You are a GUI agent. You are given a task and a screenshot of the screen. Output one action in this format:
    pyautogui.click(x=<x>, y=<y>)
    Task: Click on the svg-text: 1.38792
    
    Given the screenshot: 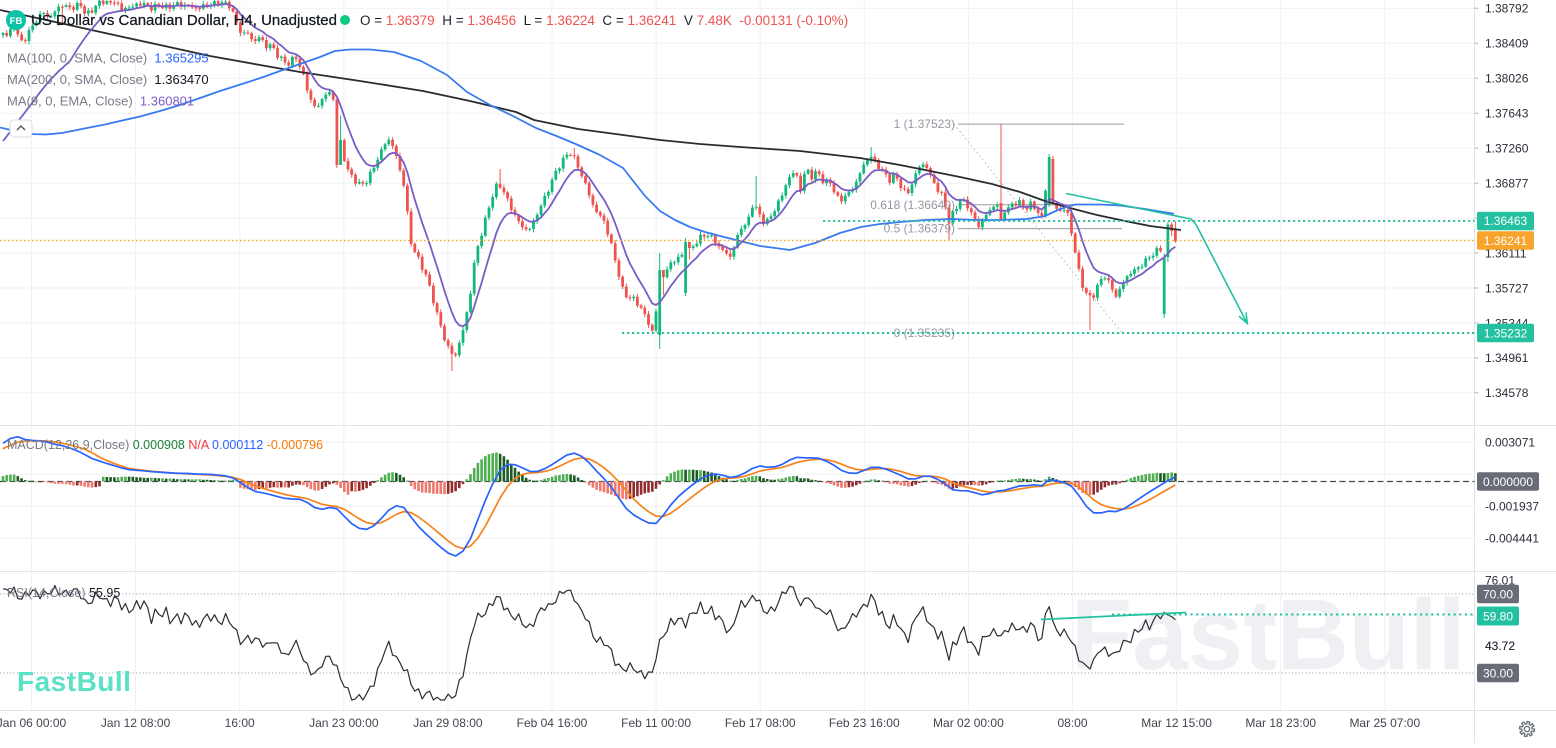 What is the action you would take?
    pyautogui.click(x=1507, y=9)
    